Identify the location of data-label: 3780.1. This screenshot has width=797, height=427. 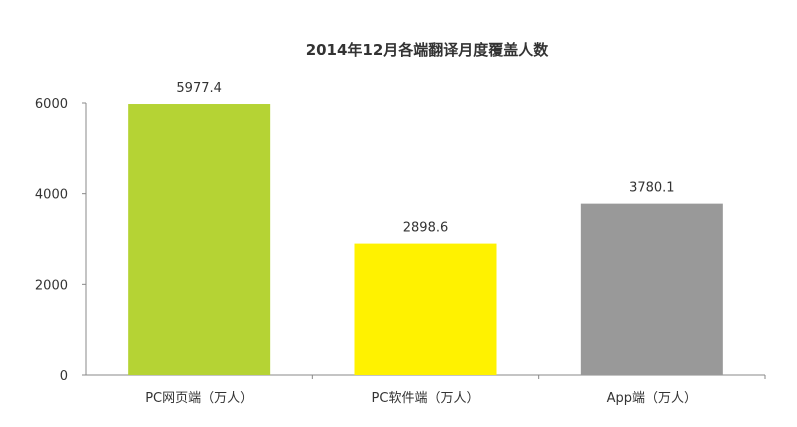
(652, 188).